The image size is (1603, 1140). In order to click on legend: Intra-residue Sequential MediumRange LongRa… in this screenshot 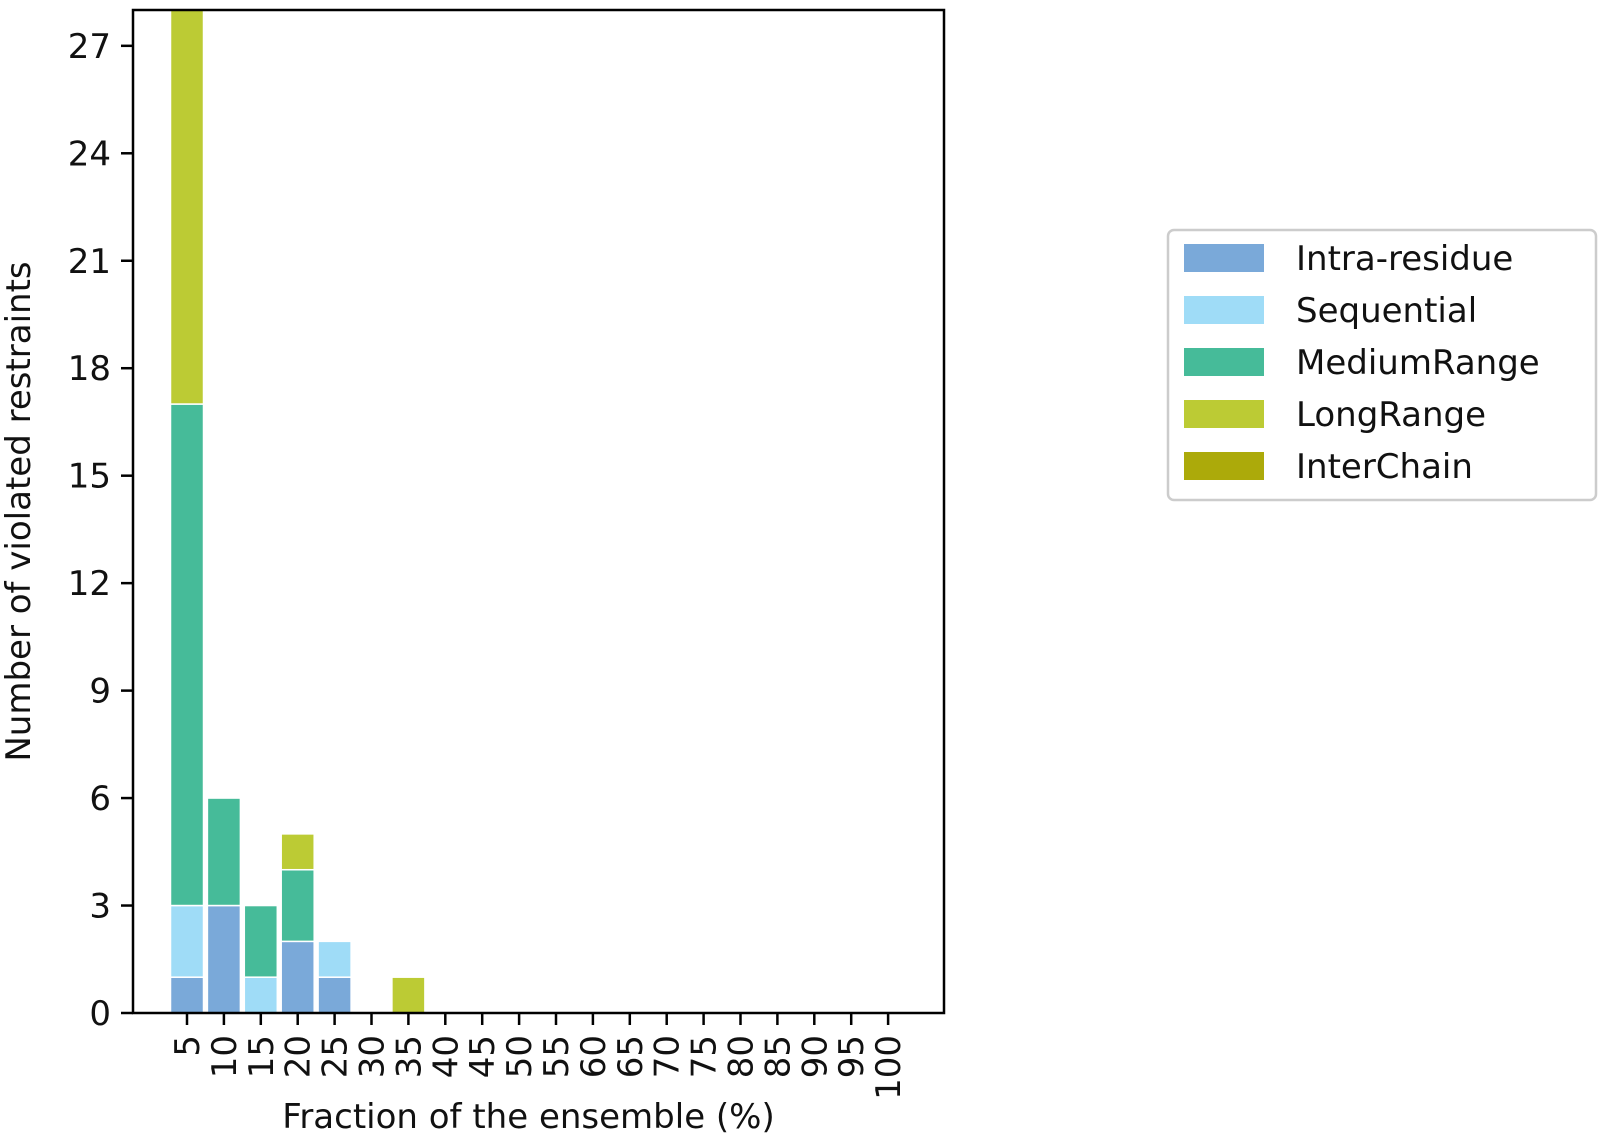, I will do `click(1382, 365)`.